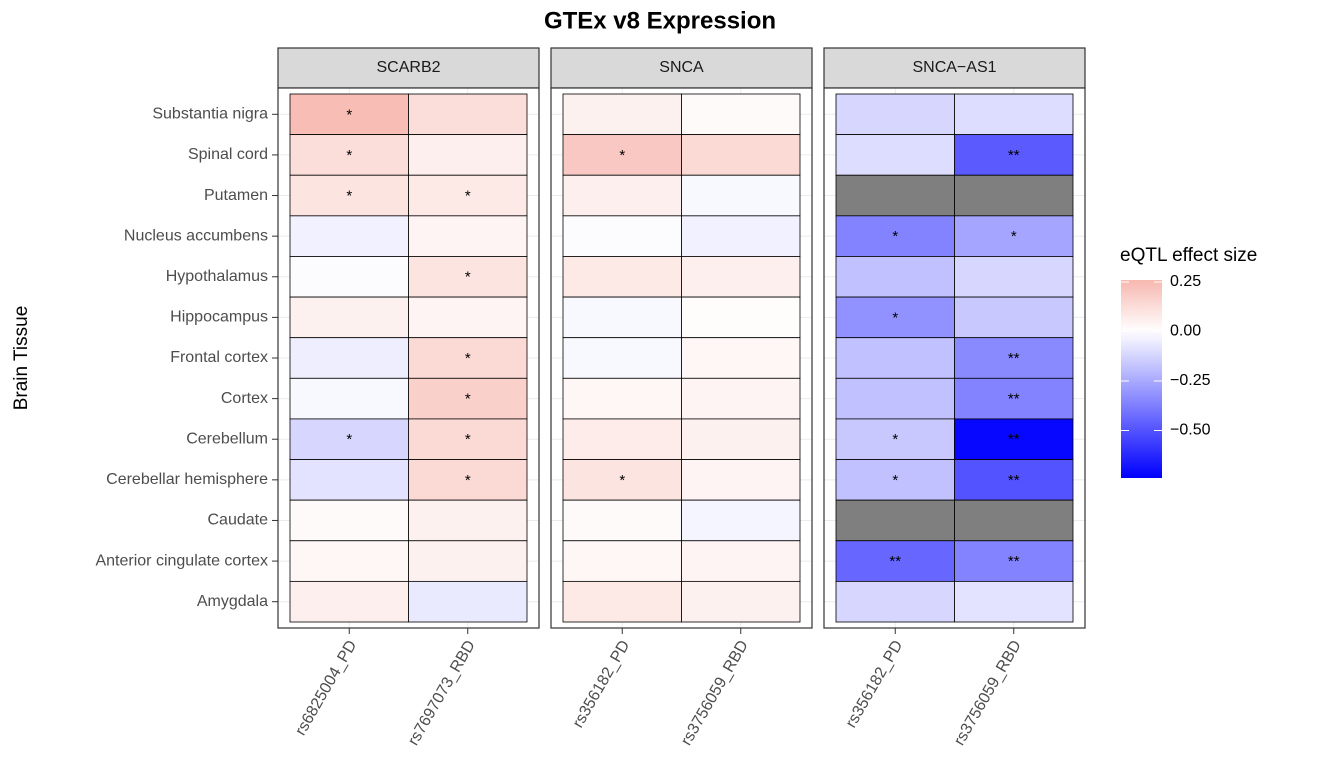 This screenshot has width=1320, height=784. What do you see at coordinates (1190, 380) in the screenshot?
I see `legend-tick-label: −0.25` at bounding box center [1190, 380].